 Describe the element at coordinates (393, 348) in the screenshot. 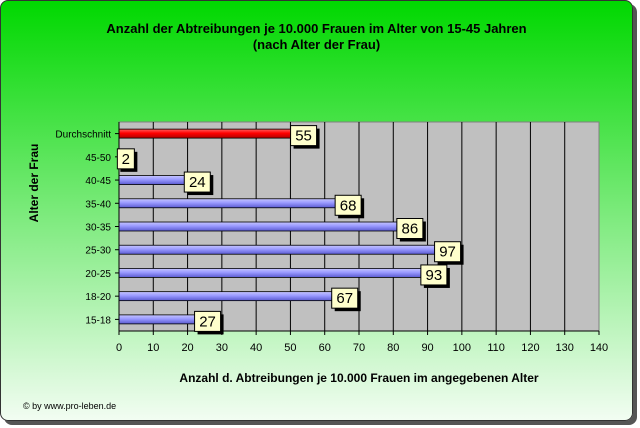

I see `x-tick-label: 80` at that location.